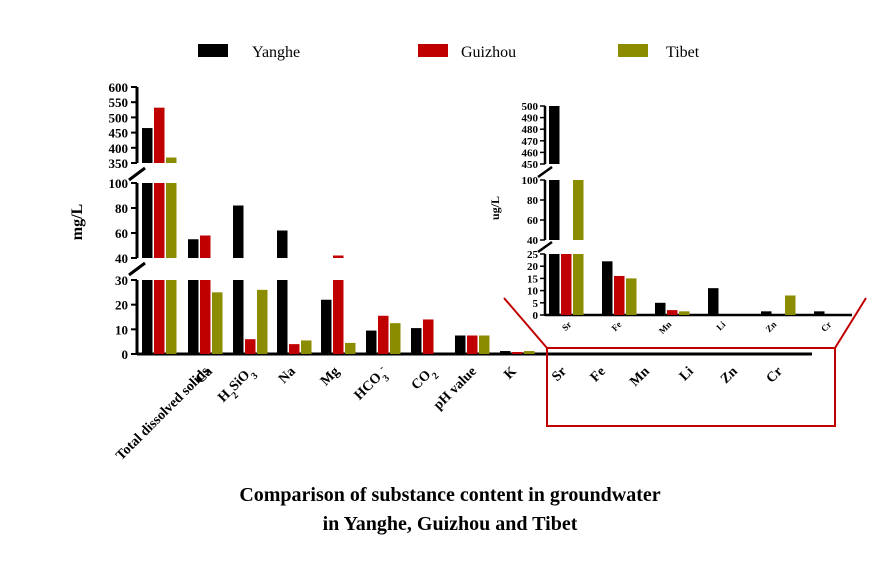 This screenshot has height=578, width=889. I want to click on inset-bar-tibet-0-seg1, so click(578, 210).